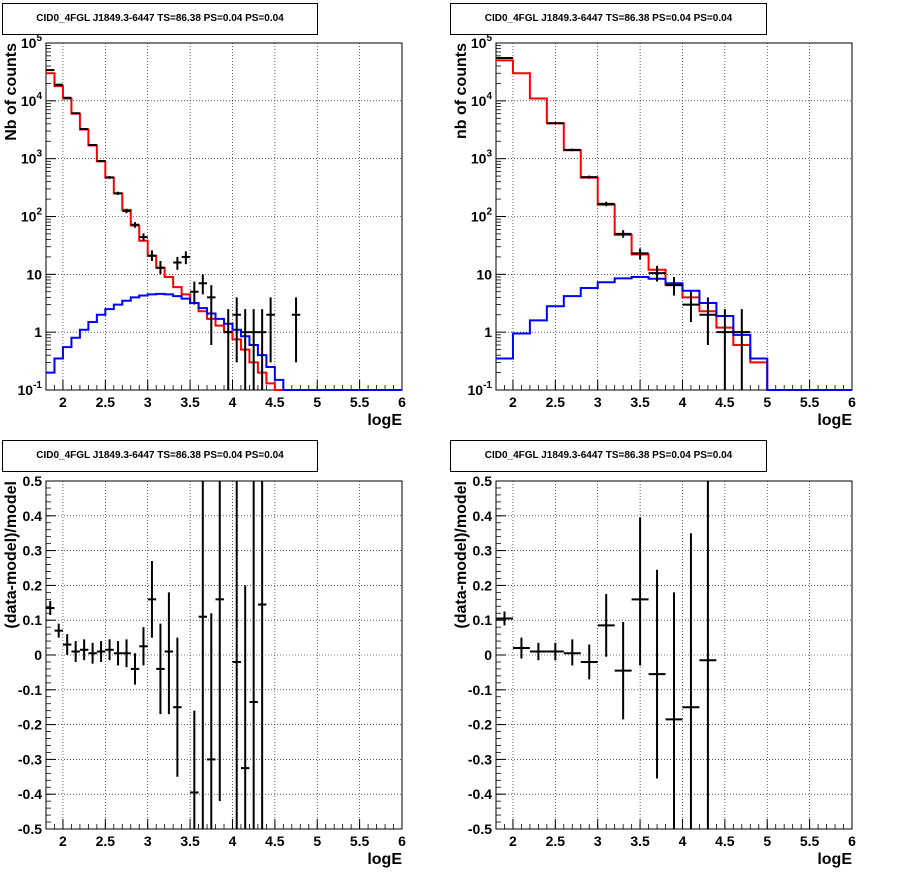 This screenshot has height=875, width=898. What do you see at coordinates (30, 389) in the screenshot?
I see `y-tick-label: 10⁻¹` at bounding box center [30, 389].